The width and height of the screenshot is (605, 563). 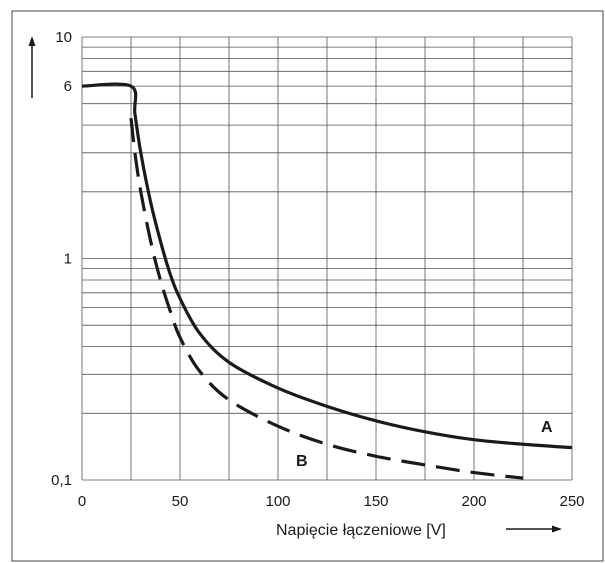 What do you see at coordinates (473, 501) in the screenshot?
I see `x-tick-label: 200` at bounding box center [473, 501].